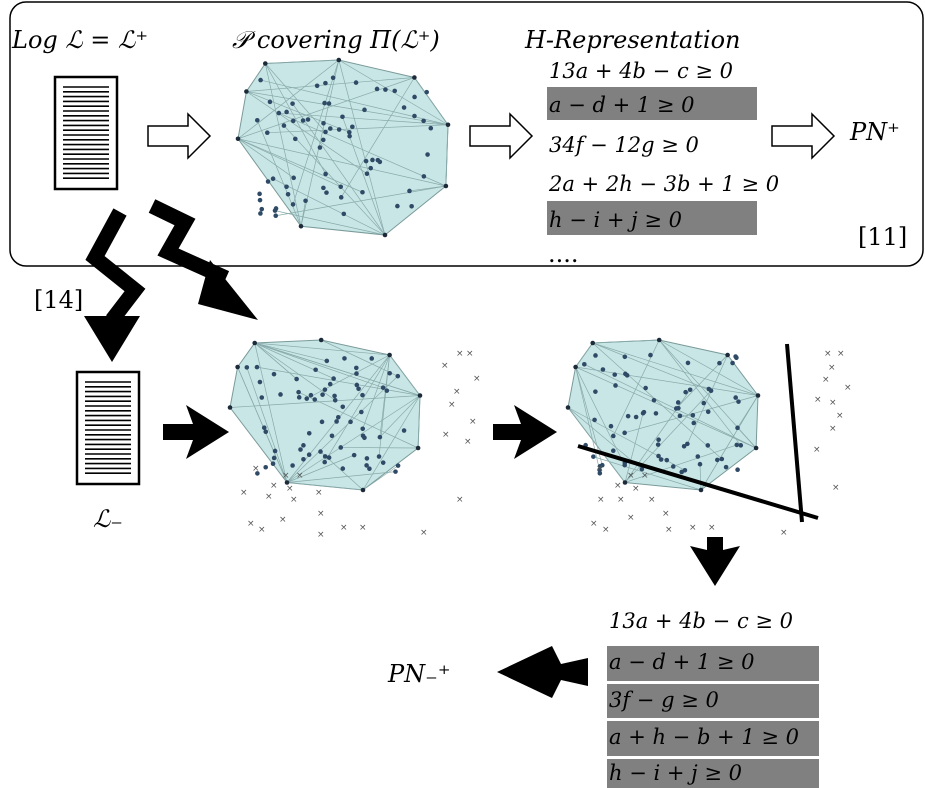 The width and height of the screenshot is (925, 788). What do you see at coordinates (189, 242) in the screenshot?
I see `zigzag-arrow-icon` at bounding box center [189, 242].